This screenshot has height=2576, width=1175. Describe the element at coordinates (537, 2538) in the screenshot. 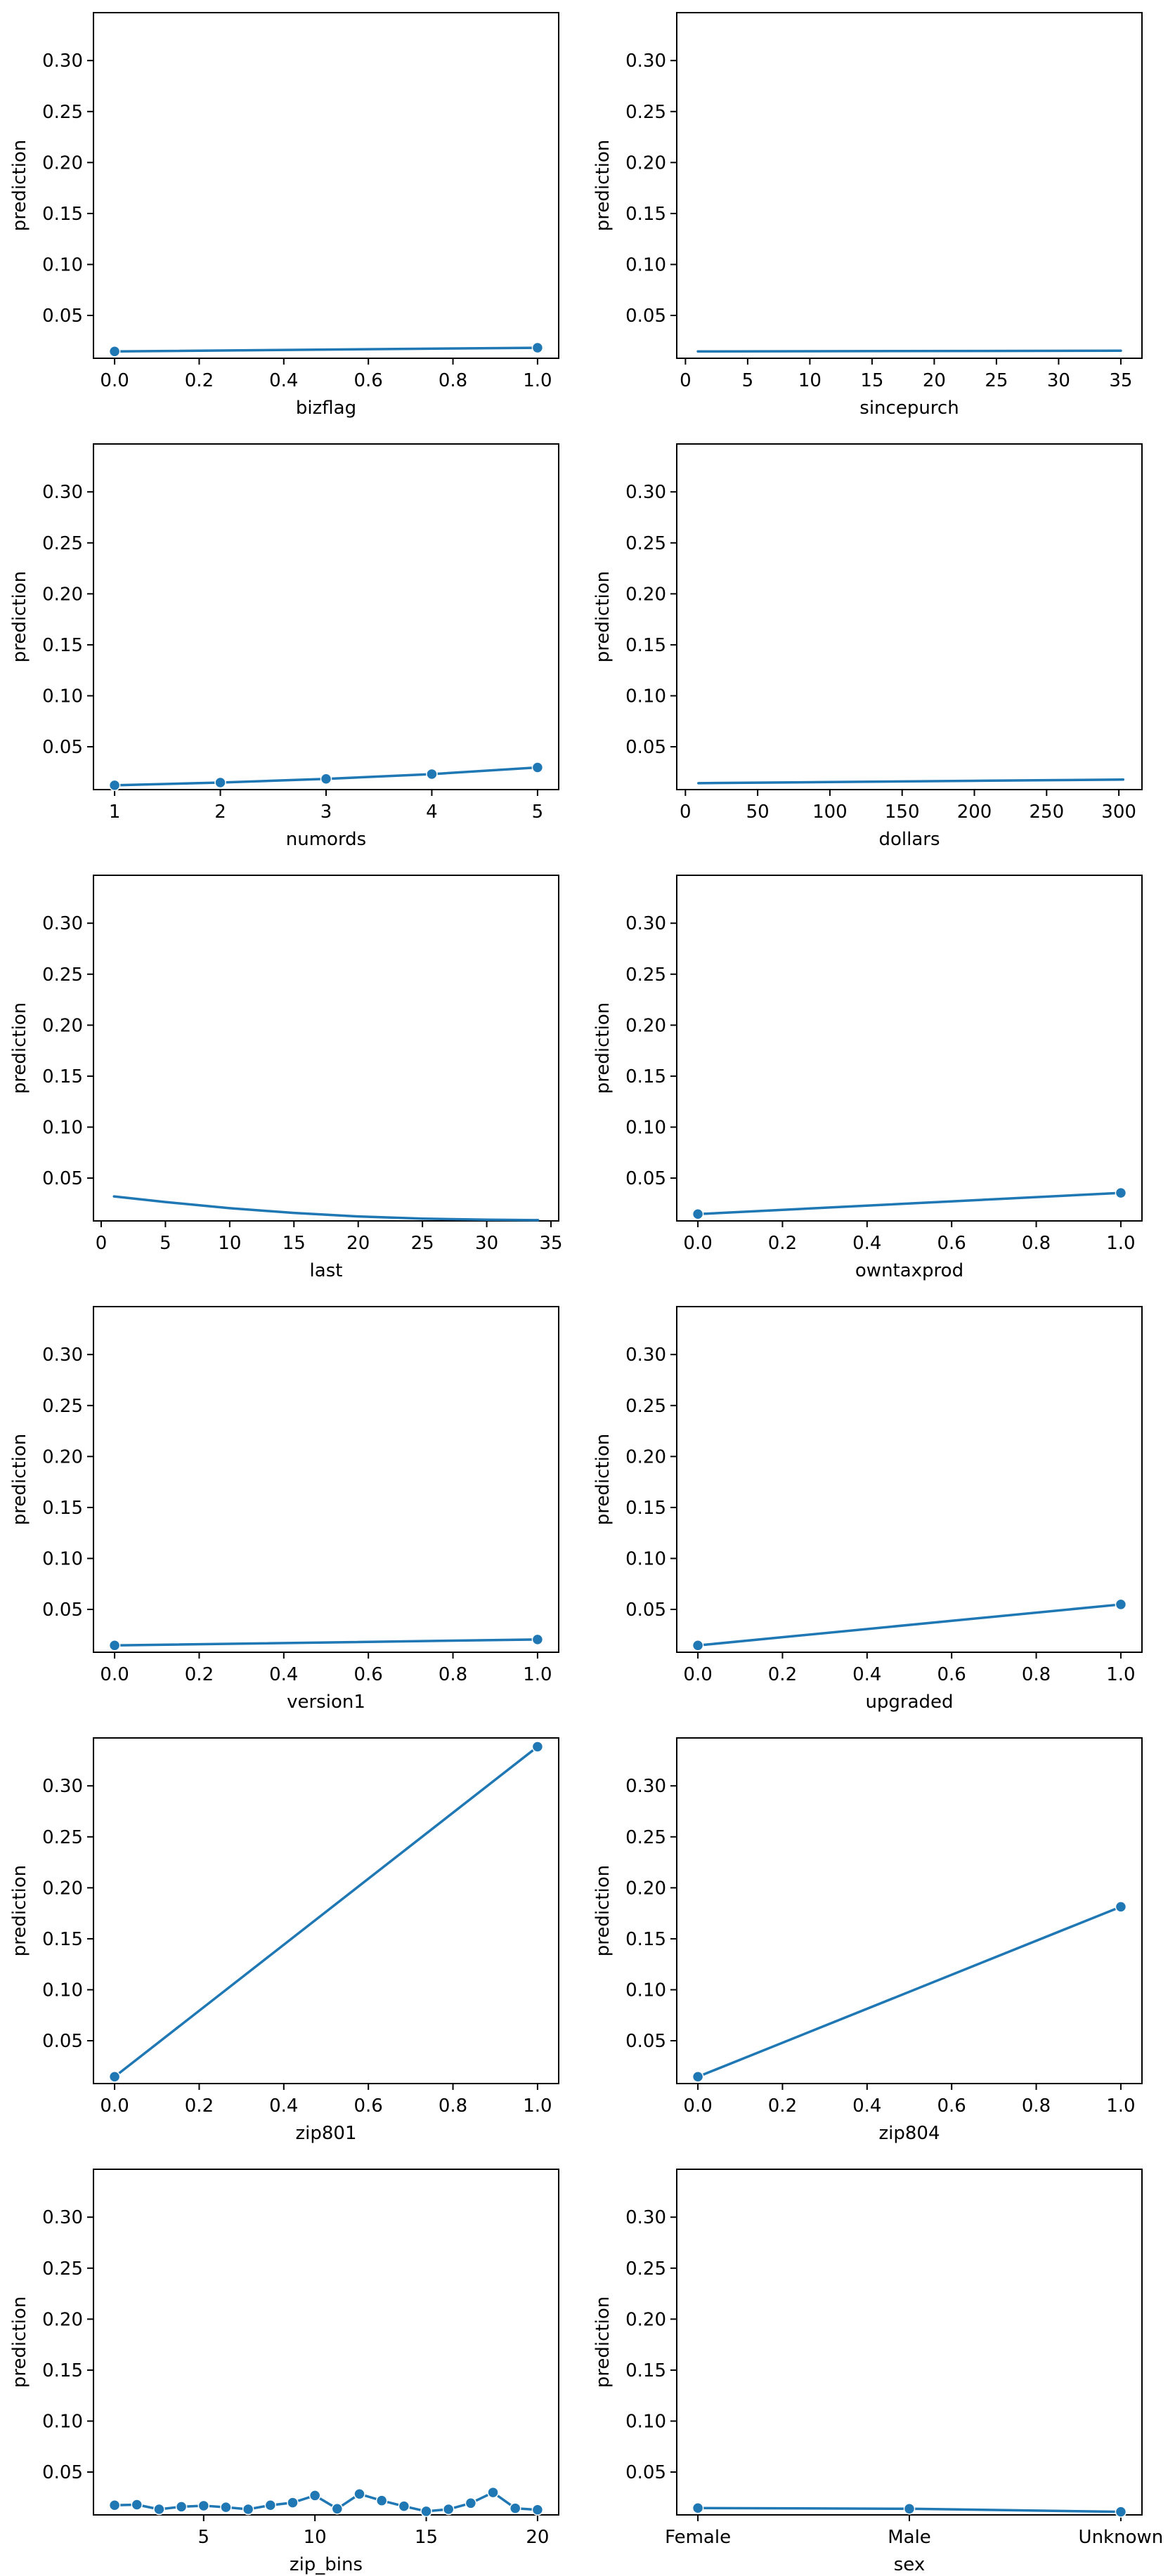

I see `x-tick-label: 20` at that location.